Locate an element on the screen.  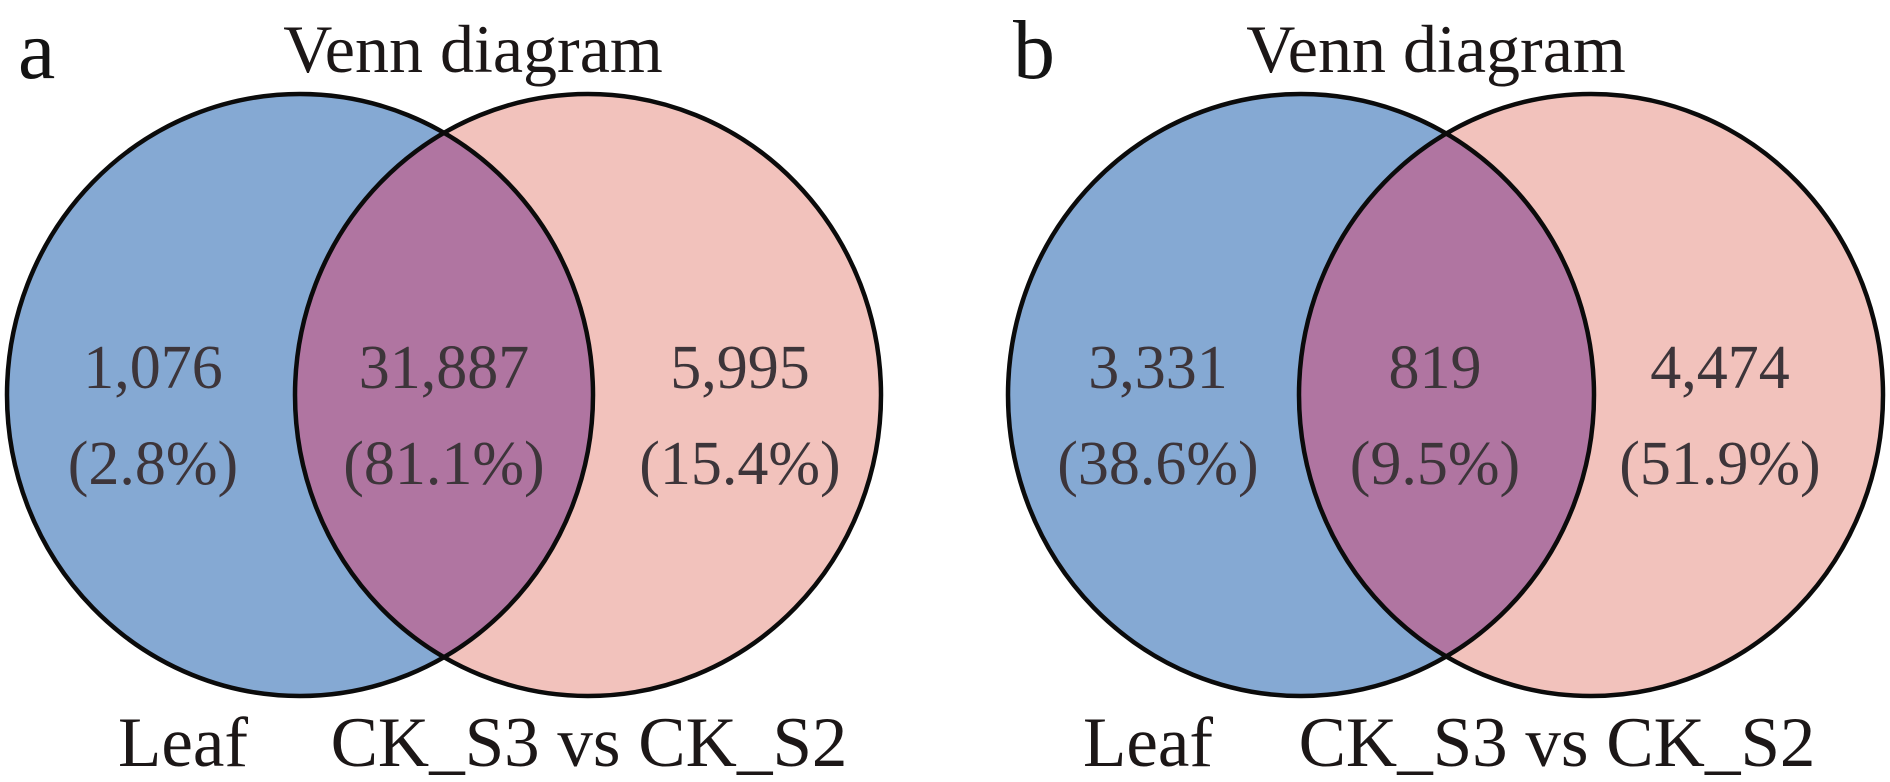
right-set-count: 4,474 is located at coordinates (1720, 368).